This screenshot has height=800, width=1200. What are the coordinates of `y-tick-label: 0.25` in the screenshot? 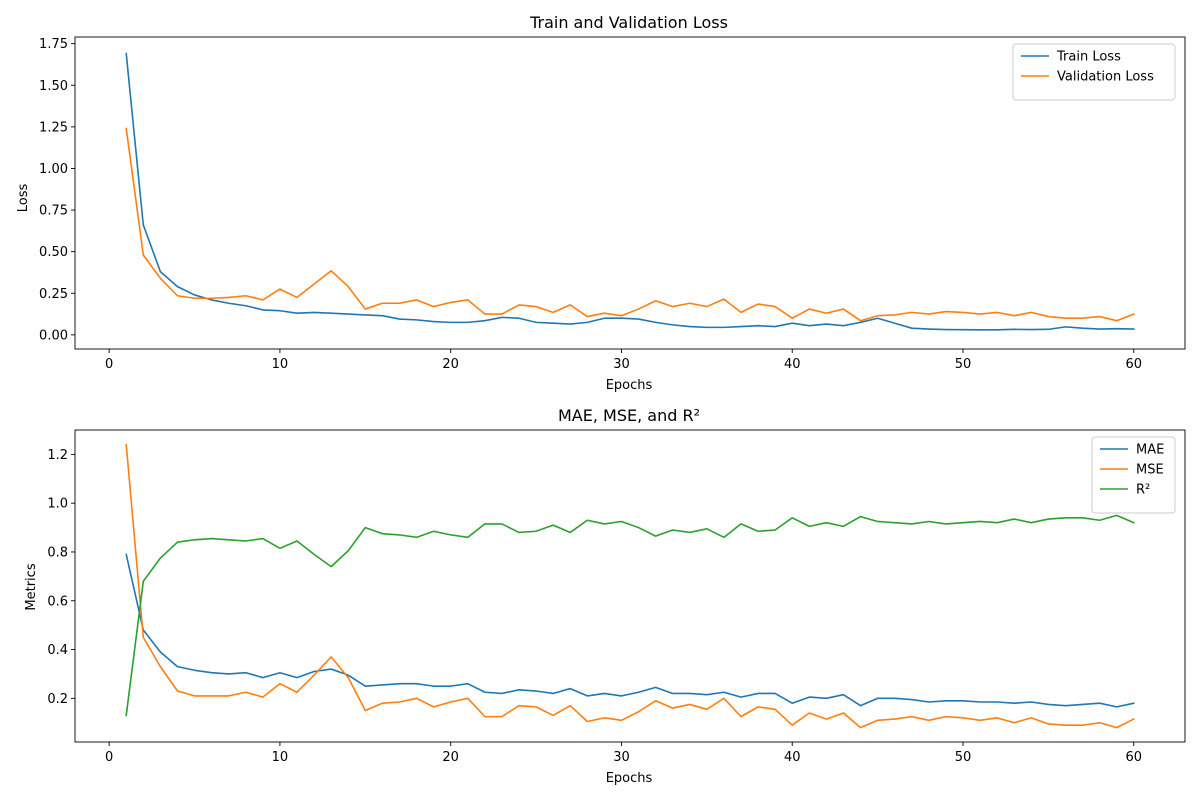 It's located at (53, 294).